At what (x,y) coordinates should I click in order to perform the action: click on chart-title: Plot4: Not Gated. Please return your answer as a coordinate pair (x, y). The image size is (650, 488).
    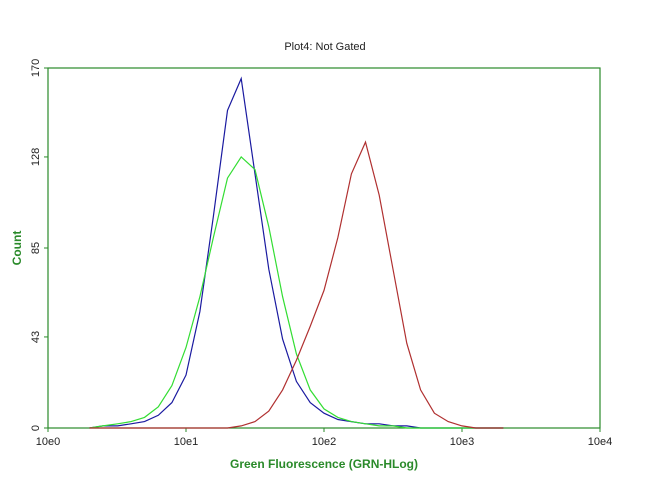
    Looking at the image, I should click on (324, 47).